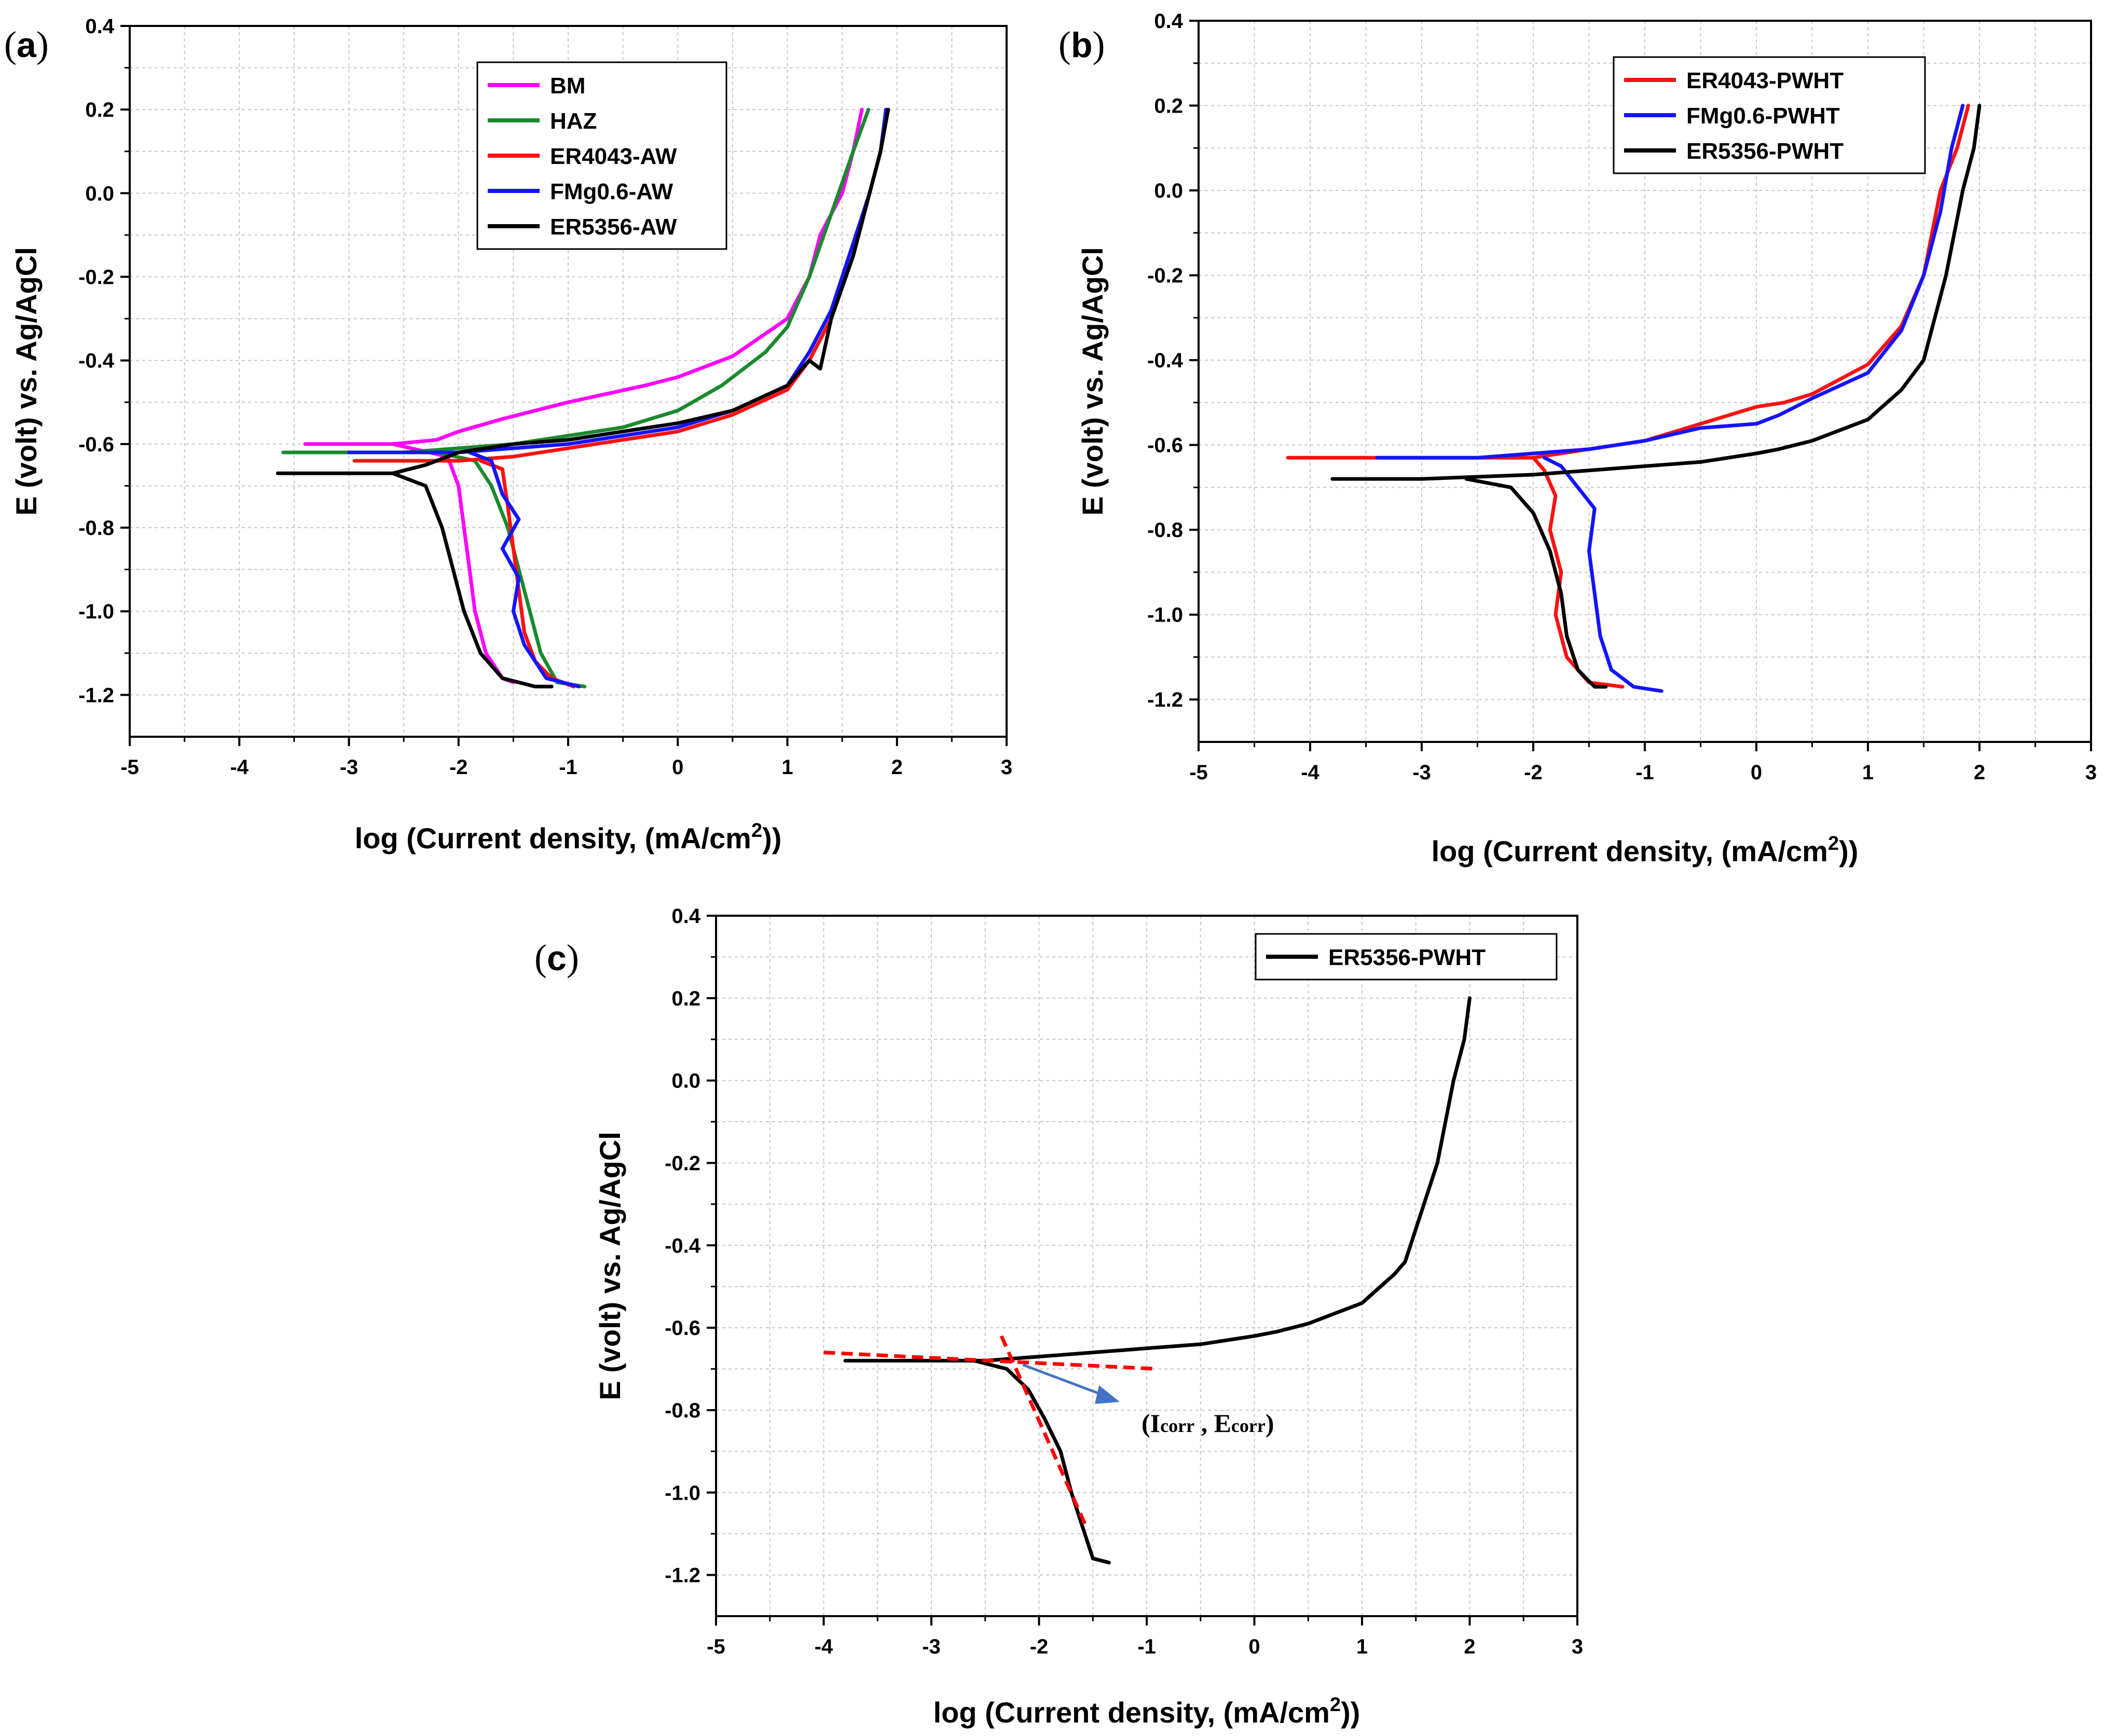 This screenshot has height=1736, width=2104. I want to click on legend-box, so click(1769, 115).